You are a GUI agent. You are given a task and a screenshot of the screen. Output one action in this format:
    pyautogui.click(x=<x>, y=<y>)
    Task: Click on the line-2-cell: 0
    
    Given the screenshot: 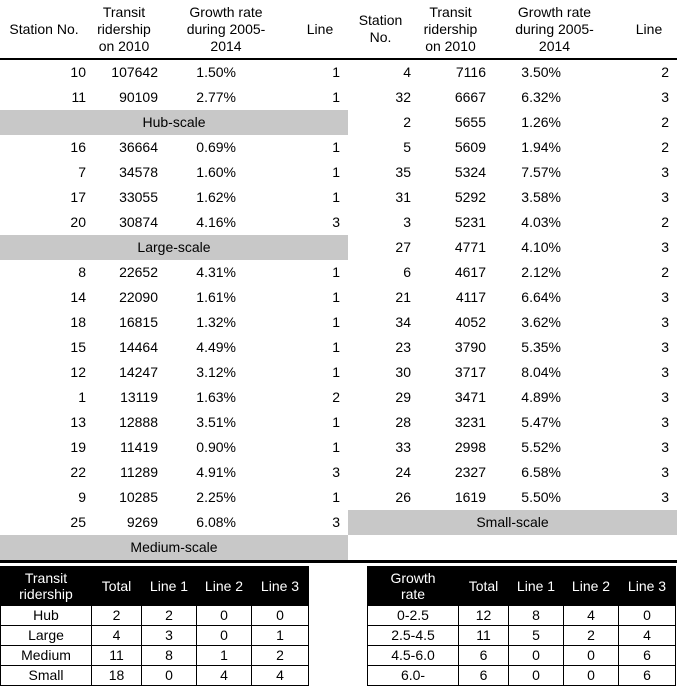 What is the action you would take?
    pyautogui.click(x=591, y=655)
    